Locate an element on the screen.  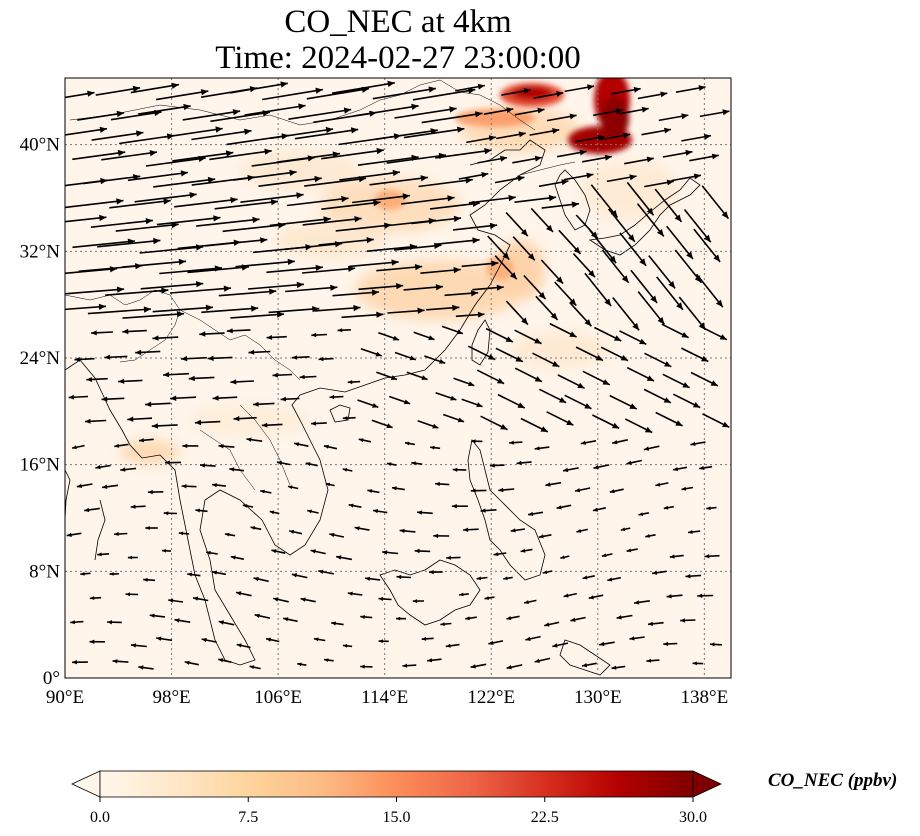
lat-tick-label: 0° is located at coordinates (51, 678).